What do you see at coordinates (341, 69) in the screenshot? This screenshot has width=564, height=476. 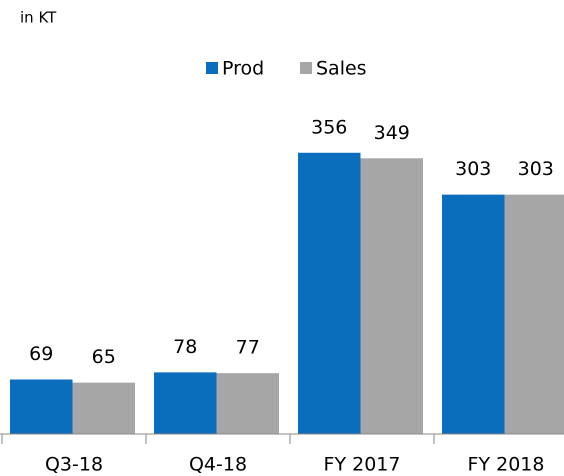 I see `legend-label: Sales` at bounding box center [341, 69].